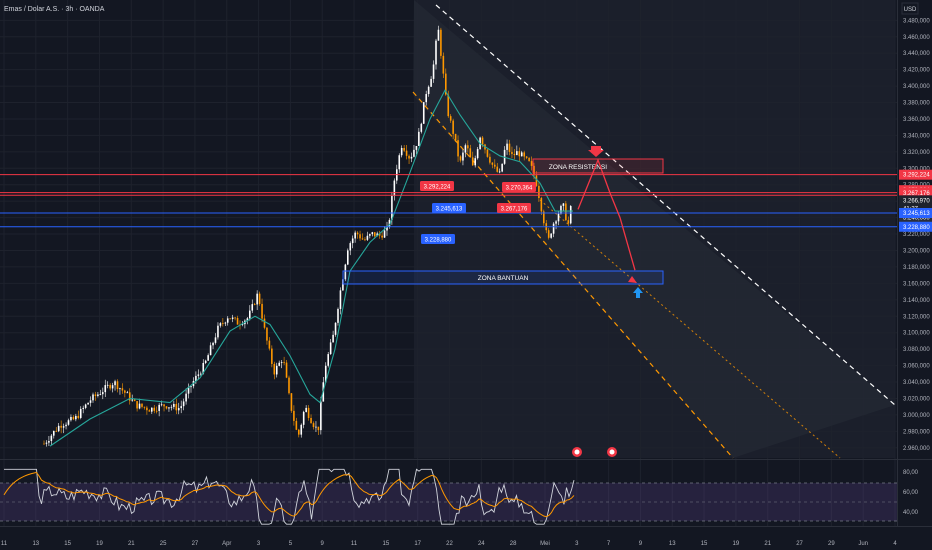  What do you see at coordinates (916, 153) in the screenshot?
I see `price-tick-label: 3.320,000` at bounding box center [916, 153].